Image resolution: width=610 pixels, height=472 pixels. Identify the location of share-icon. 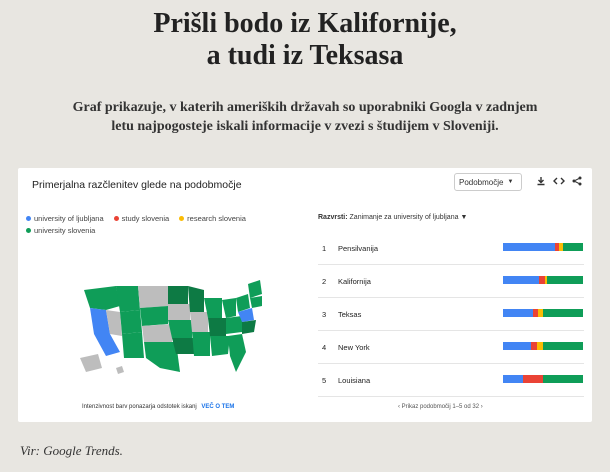
(577, 182).